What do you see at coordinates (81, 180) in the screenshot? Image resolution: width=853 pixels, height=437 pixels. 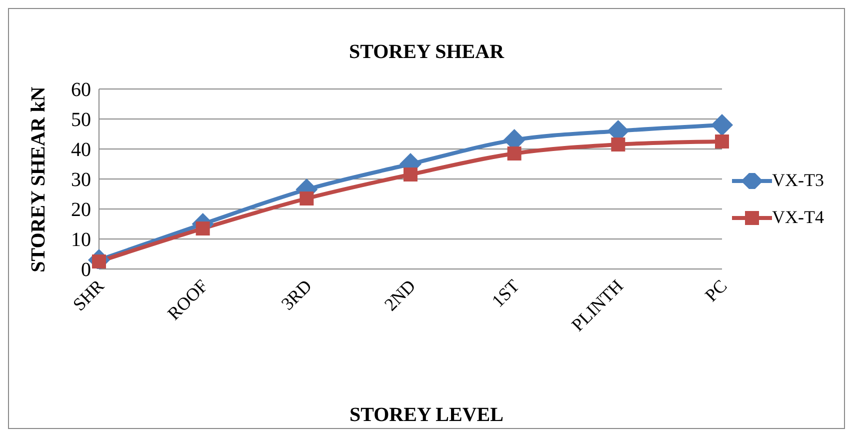 I see `y-tick-label: 30` at bounding box center [81, 180].